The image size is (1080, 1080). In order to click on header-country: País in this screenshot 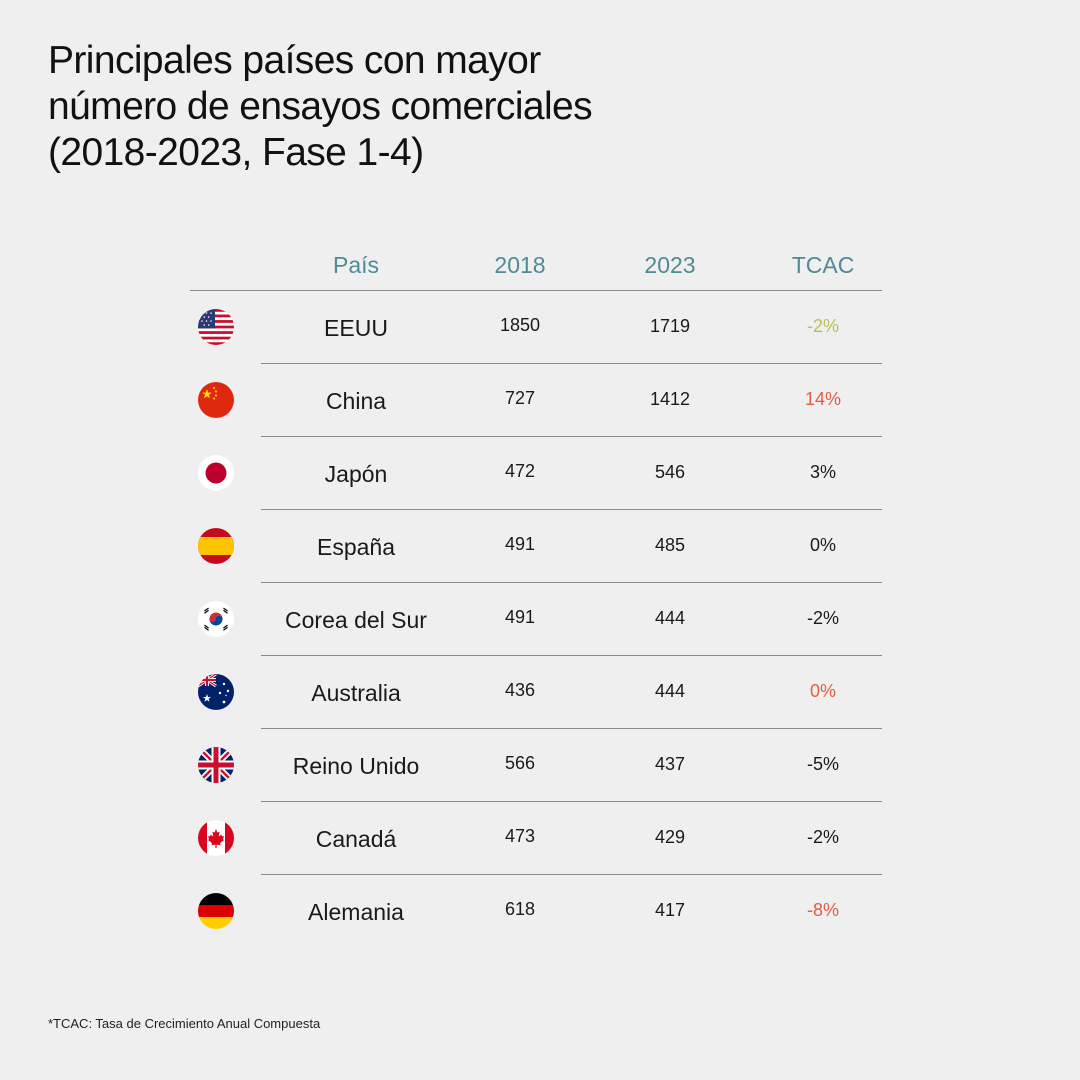, I will do `click(356, 265)`.